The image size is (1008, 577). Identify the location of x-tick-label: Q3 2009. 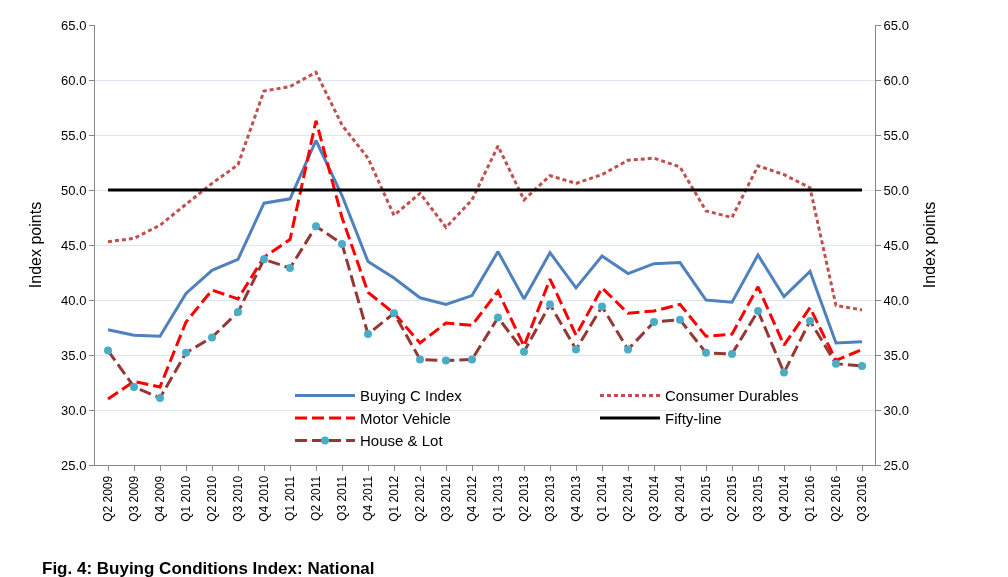
(133, 498).